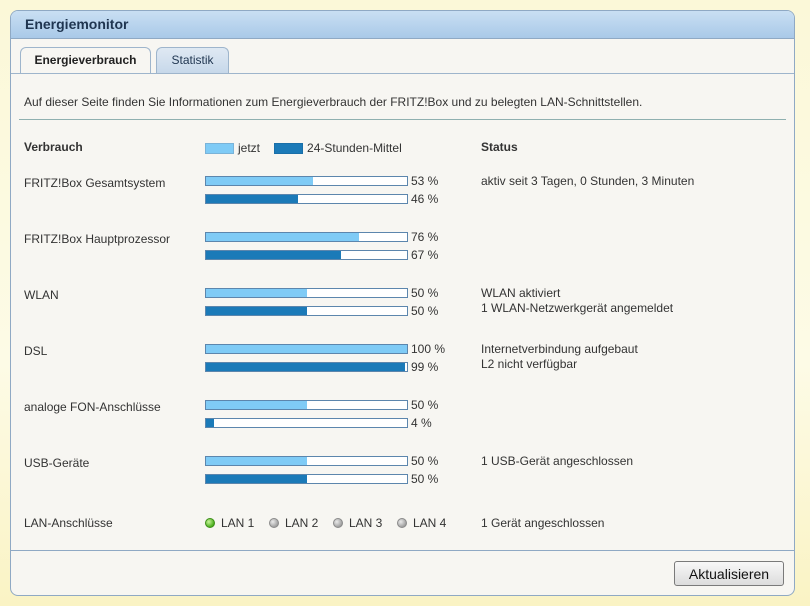 This screenshot has height=606, width=810. Describe the element at coordinates (402, 73) in the screenshot. I see `tab-divider` at that location.